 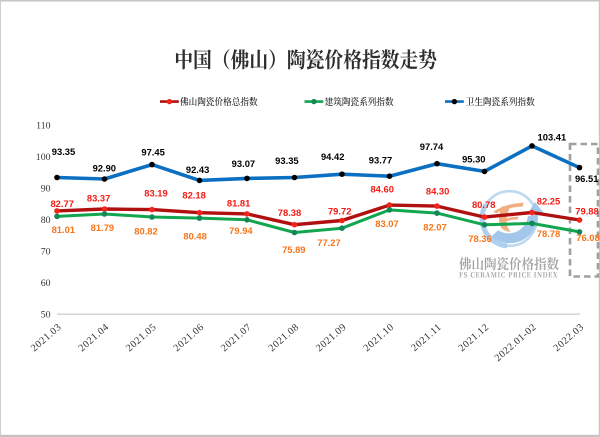 I want to click on svg-text: 83.19, so click(x=155, y=192).